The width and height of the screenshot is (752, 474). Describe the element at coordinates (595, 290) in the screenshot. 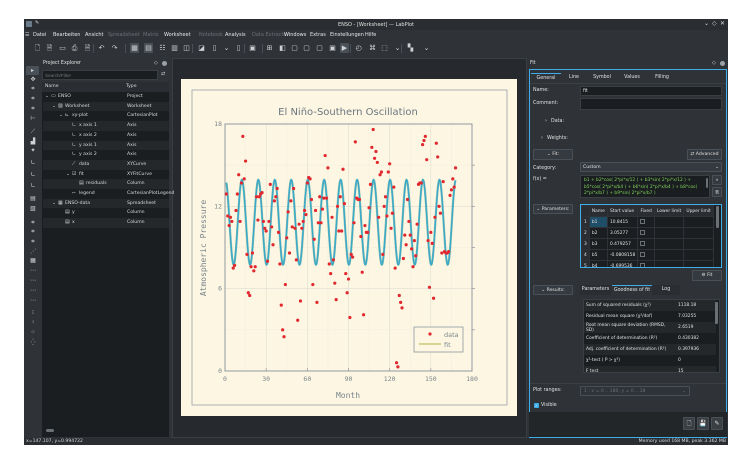

I see `result-tab-parameters: Parameters` at that location.